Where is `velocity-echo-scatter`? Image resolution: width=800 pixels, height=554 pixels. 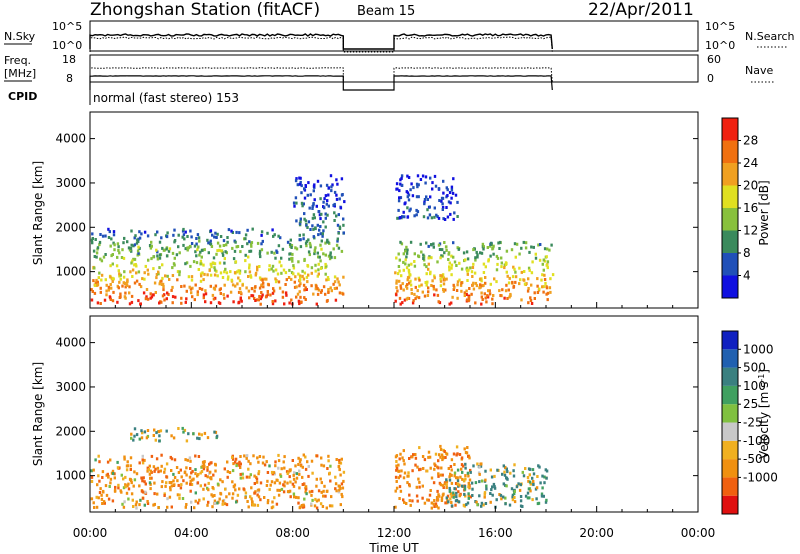
velocity-echo-scatter is located at coordinates (319, 468).